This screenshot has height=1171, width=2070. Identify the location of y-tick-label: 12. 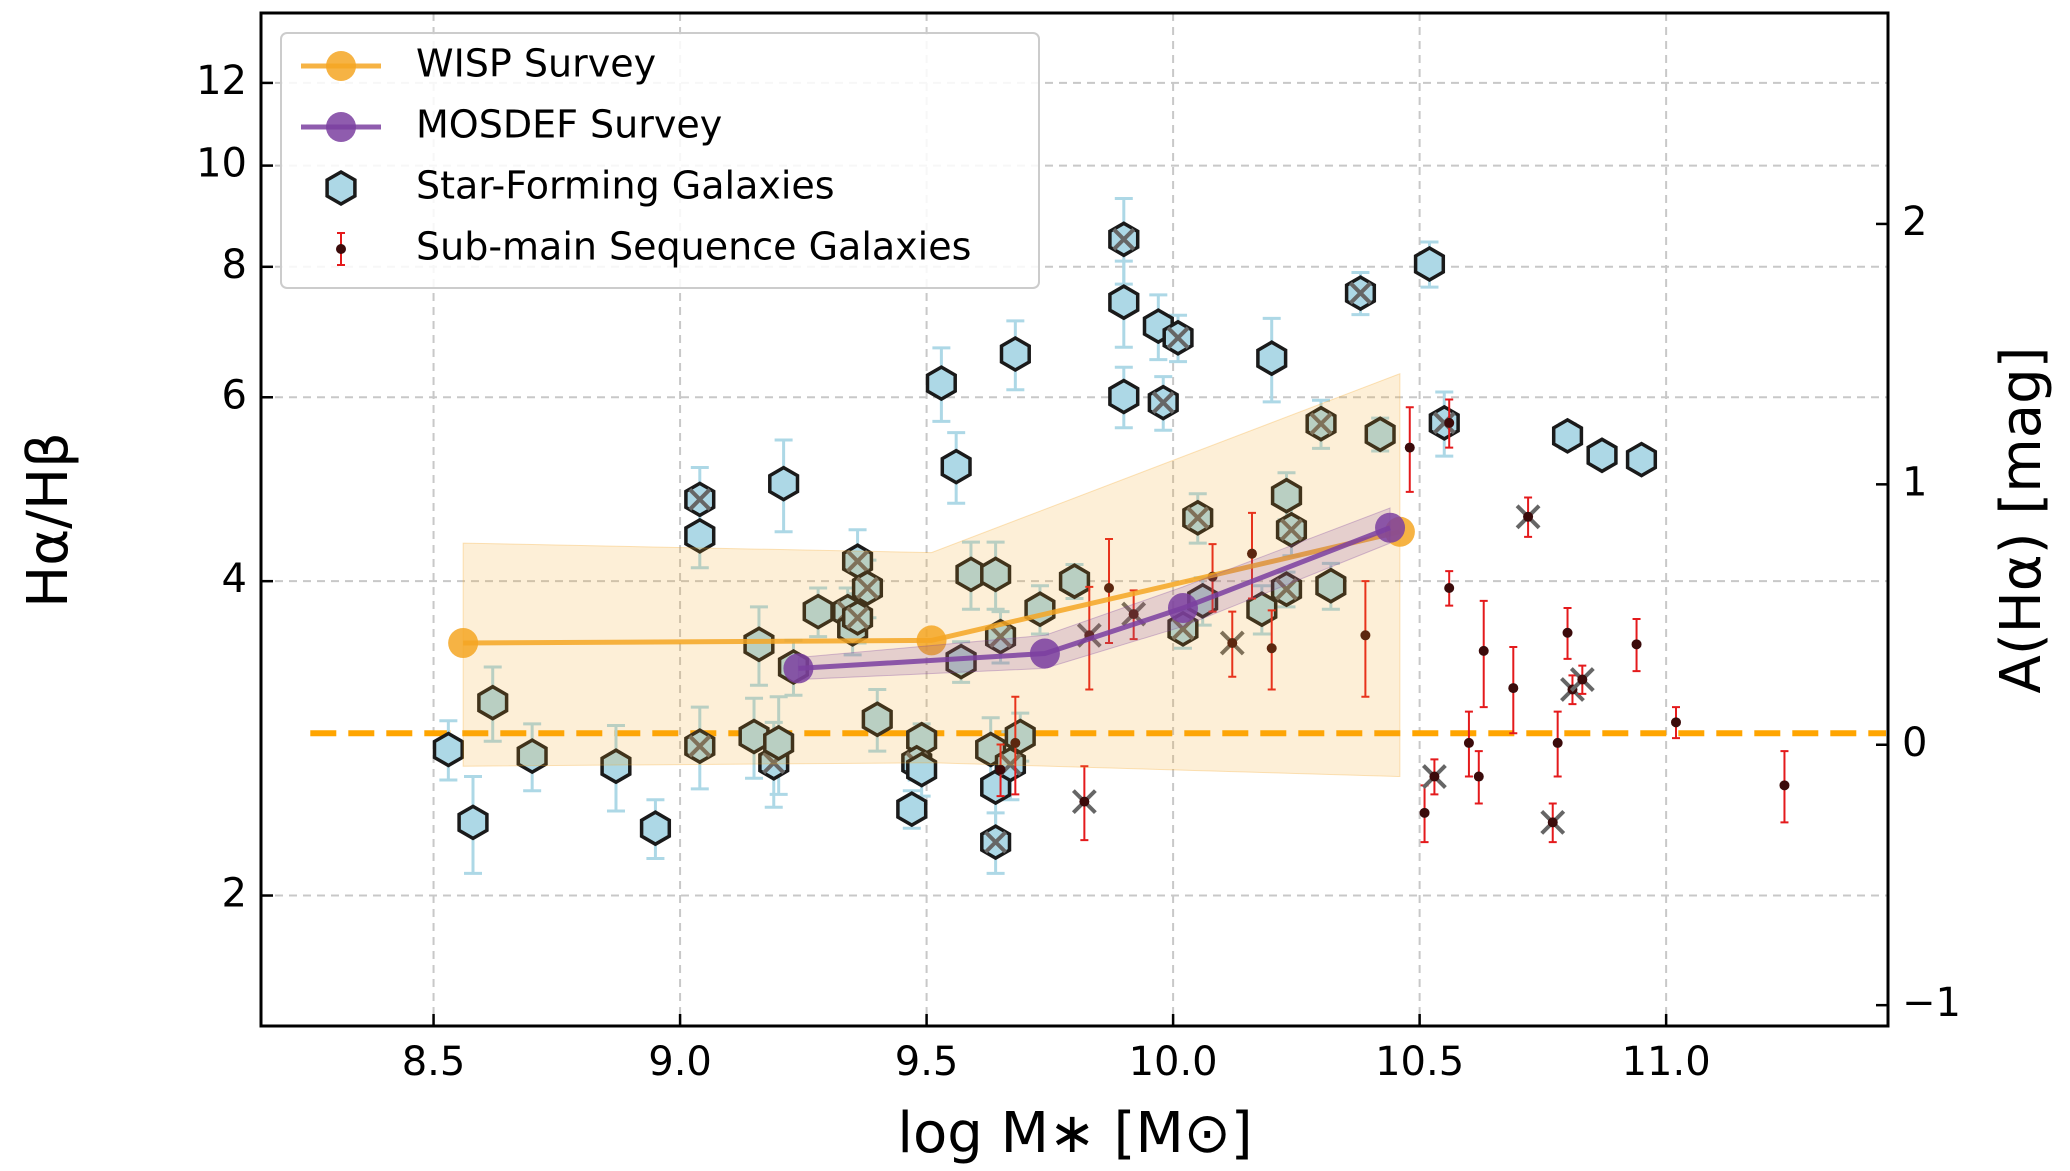
(221, 81).